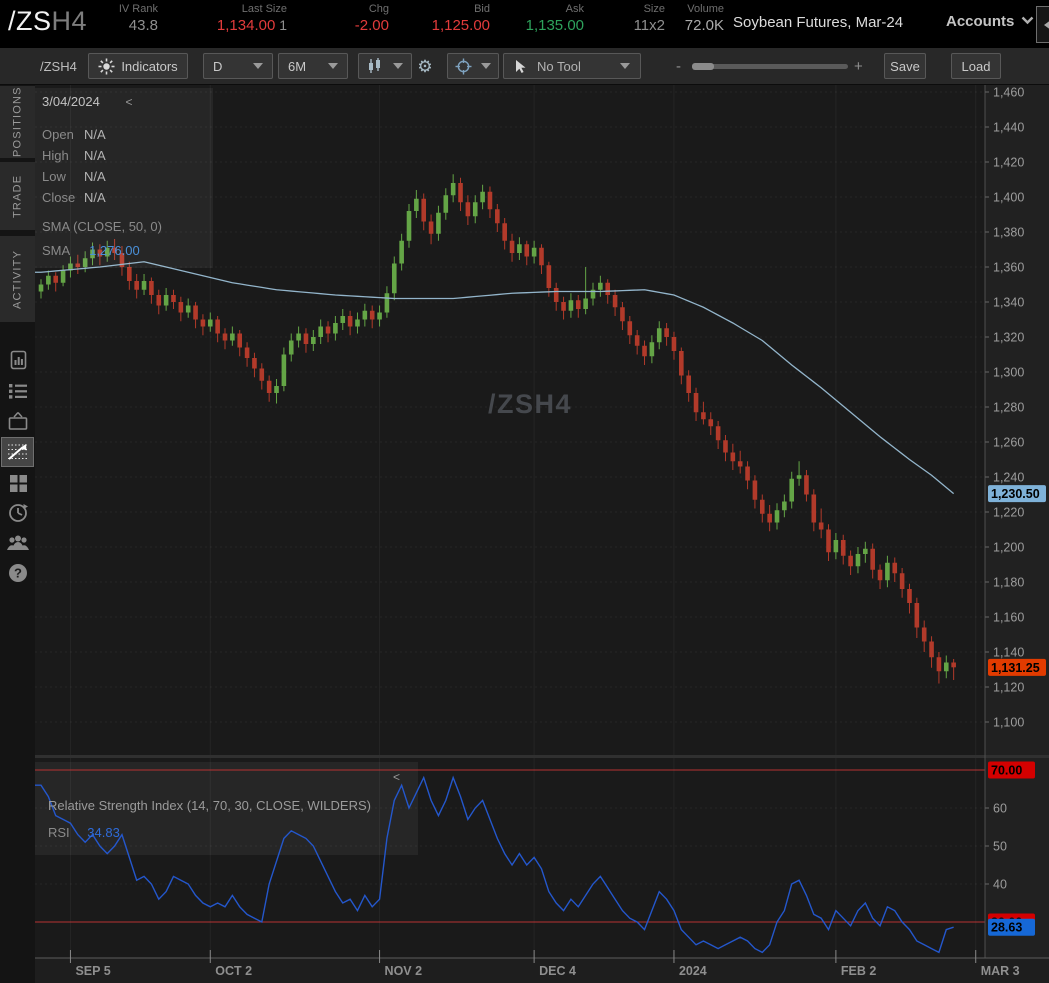  What do you see at coordinates (374, 65) in the screenshot?
I see `candlestick-chart-icon` at bounding box center [374, 65].